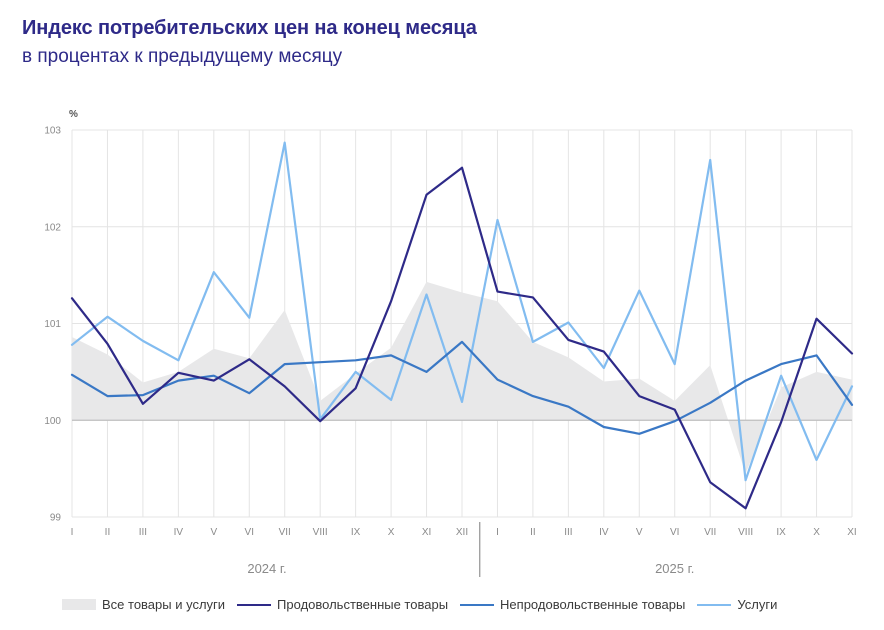  Describe the element at coordinates (266, 568) in the screenshot. I see `year-label-2024: 2024 г.` at that location.